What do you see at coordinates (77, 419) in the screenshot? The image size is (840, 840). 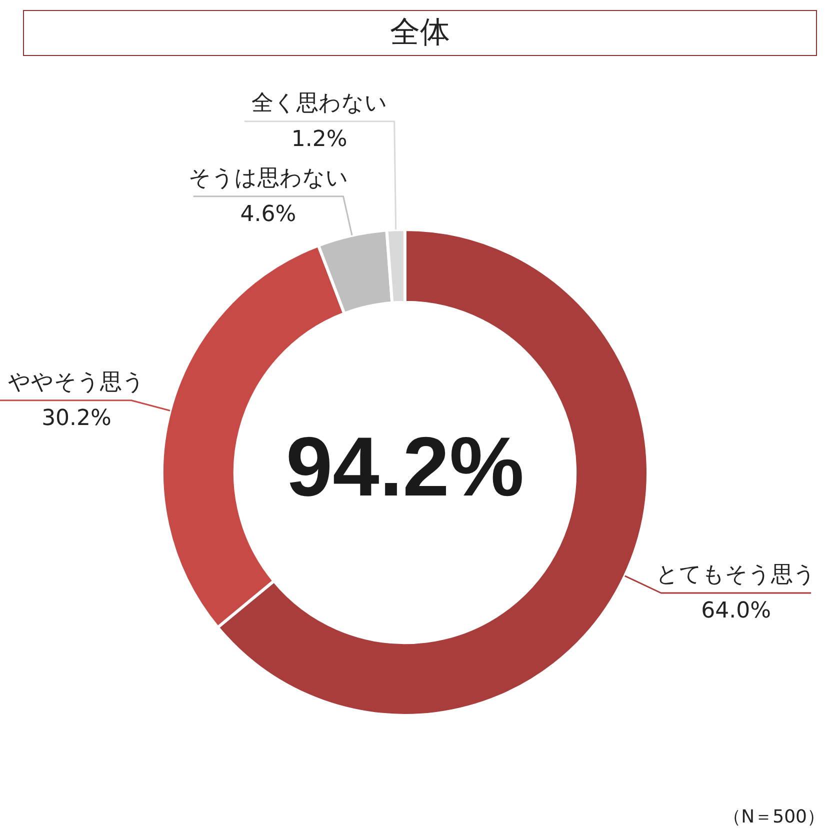 I see `data-label: 30.2%` at bounding box center [77, 419].